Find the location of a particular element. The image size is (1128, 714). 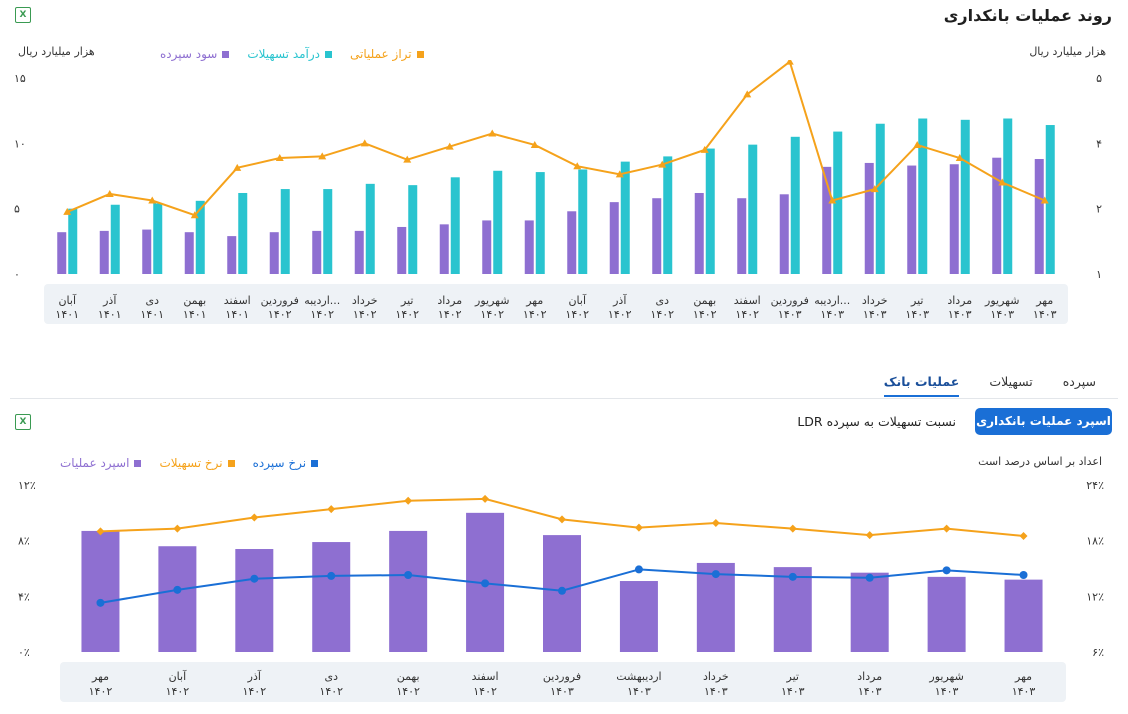

legend-label: درآمد تسهیلات is located at coordinates (284, 54).